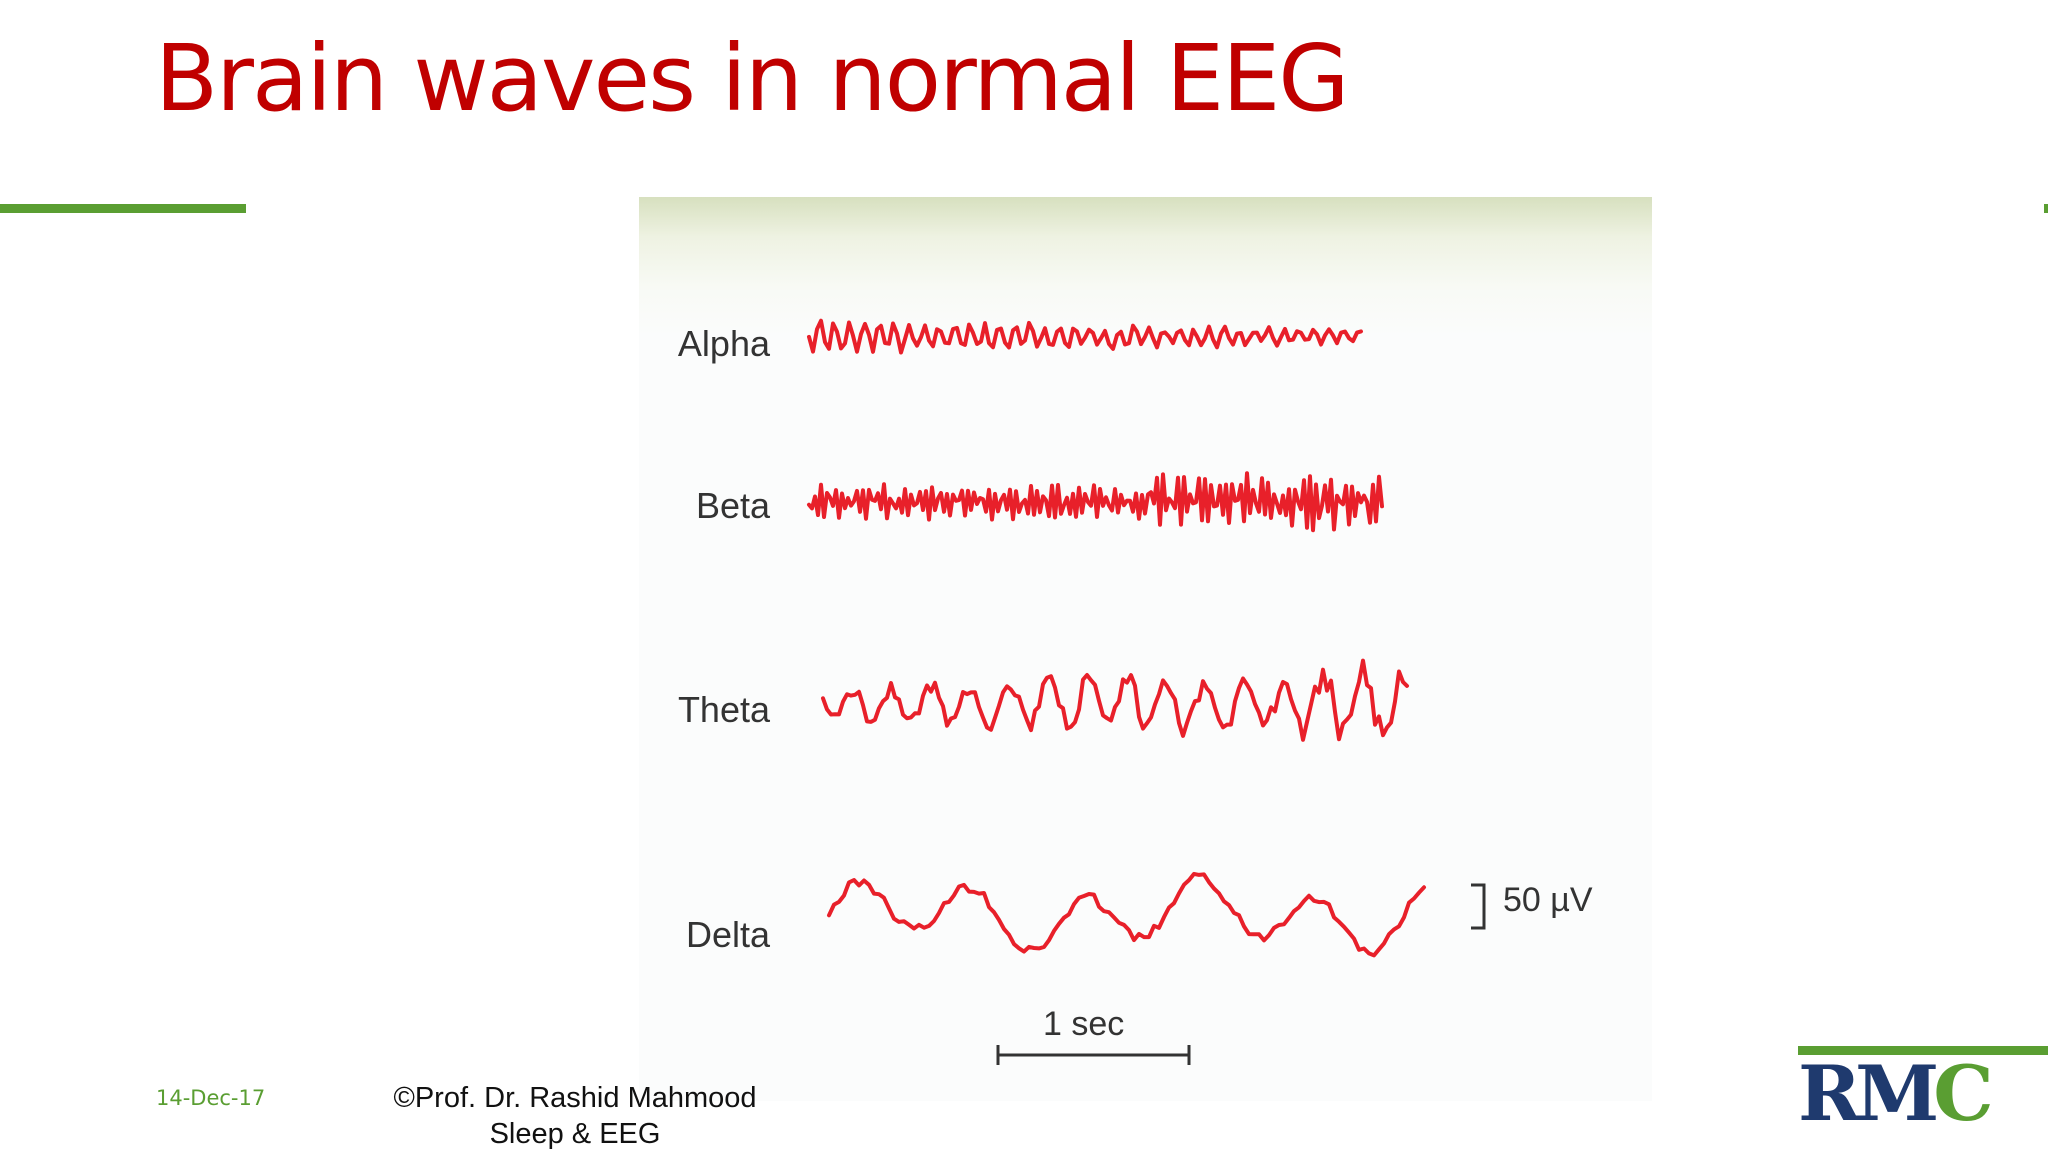  Describe the element at coordinates (1923, 1050) in the screenshot. I see `logo-accent-bar` at that location.